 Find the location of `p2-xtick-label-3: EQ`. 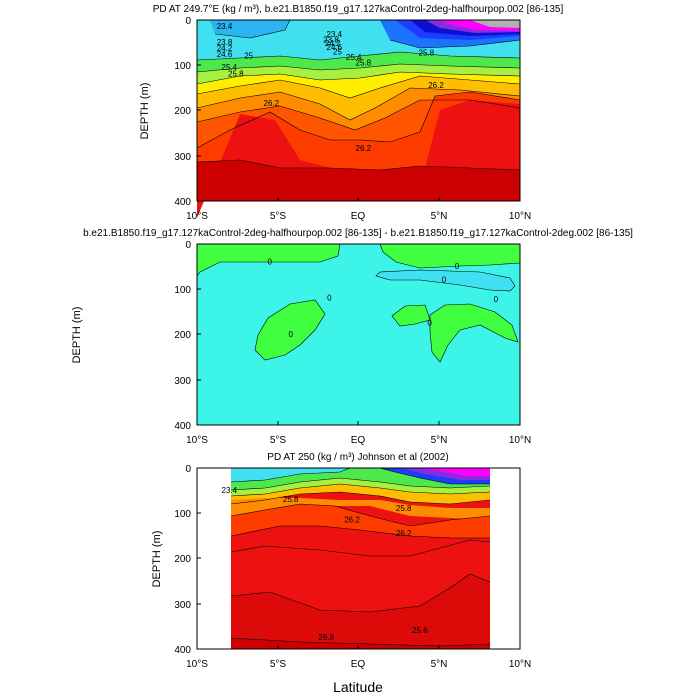

p2-xtick-label-3: EQ is located at coordinates (358, 440).